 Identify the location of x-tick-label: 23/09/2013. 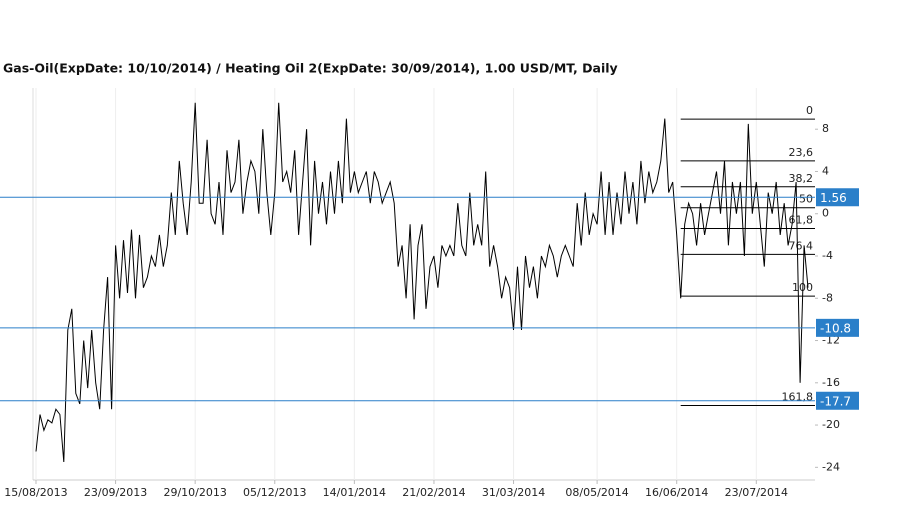
(115, 492).